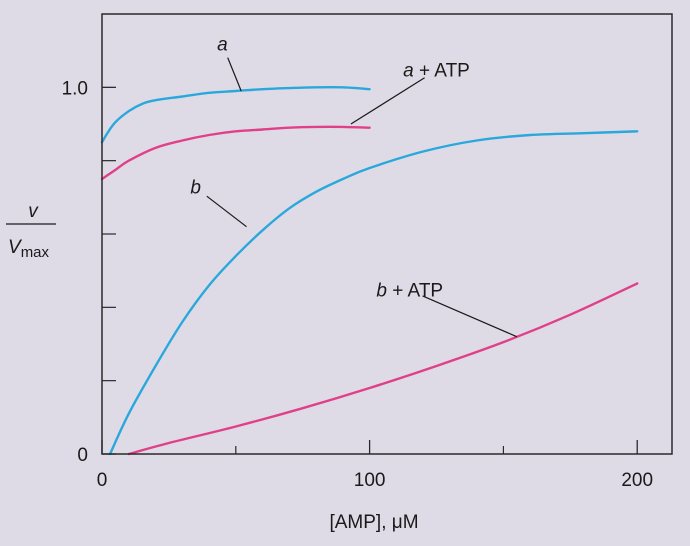 Image resolution: width=690 pixels, height=546 pixels. I want to click on annotation-a-plus-atp-label: a + ATP, so click(436, 70).